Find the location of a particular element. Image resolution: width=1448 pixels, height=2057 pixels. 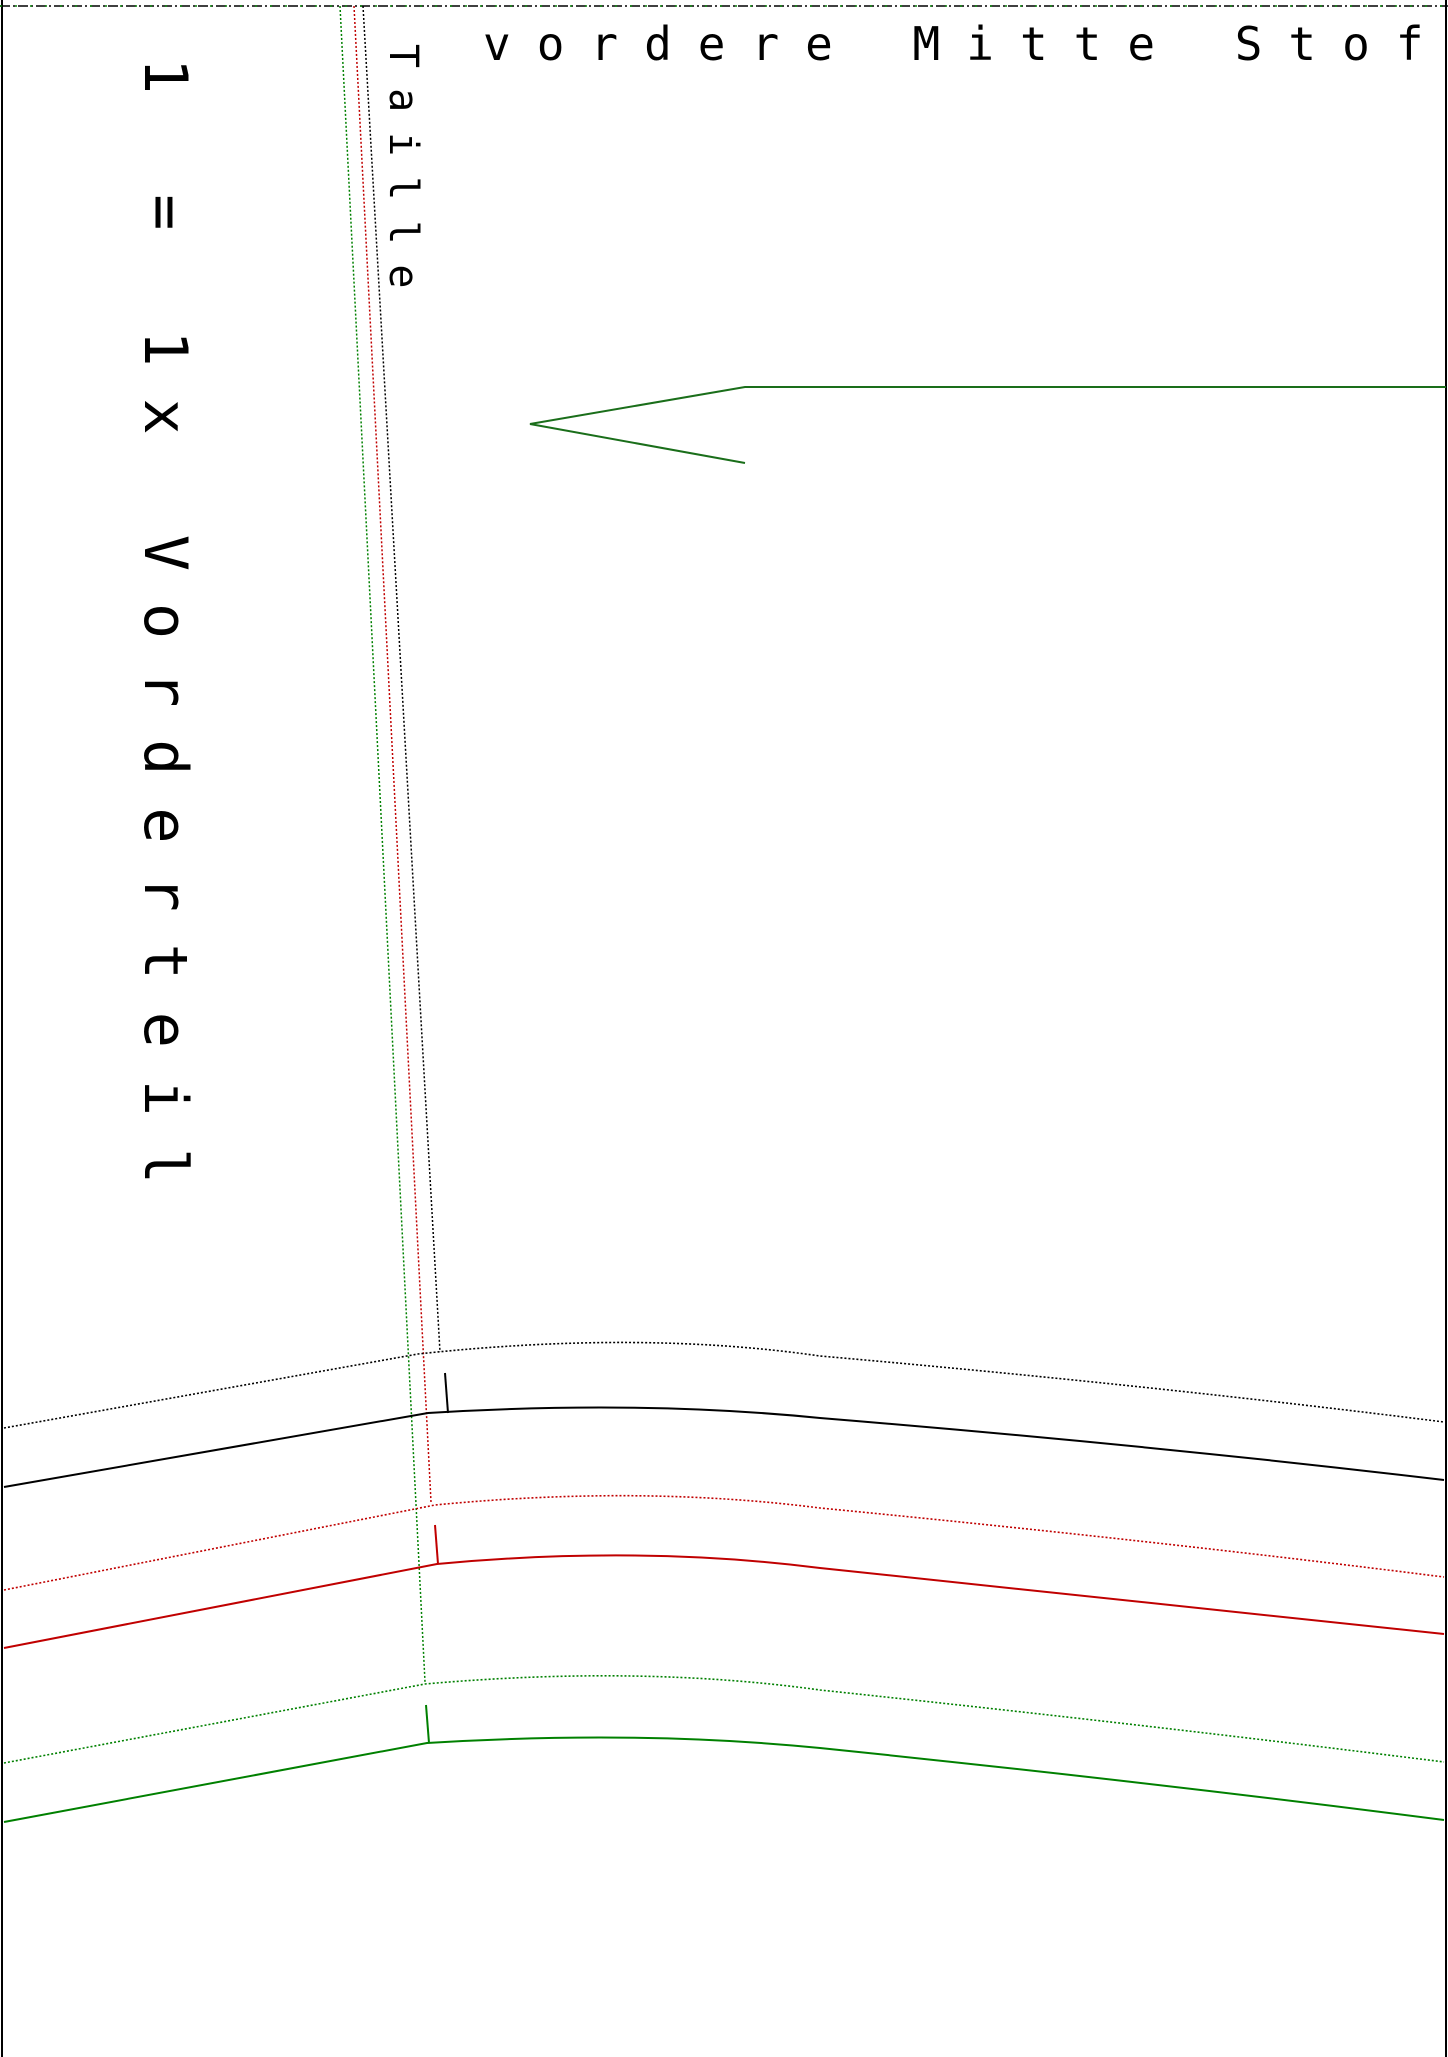

notch-green is located at coordinates (427, 1724).